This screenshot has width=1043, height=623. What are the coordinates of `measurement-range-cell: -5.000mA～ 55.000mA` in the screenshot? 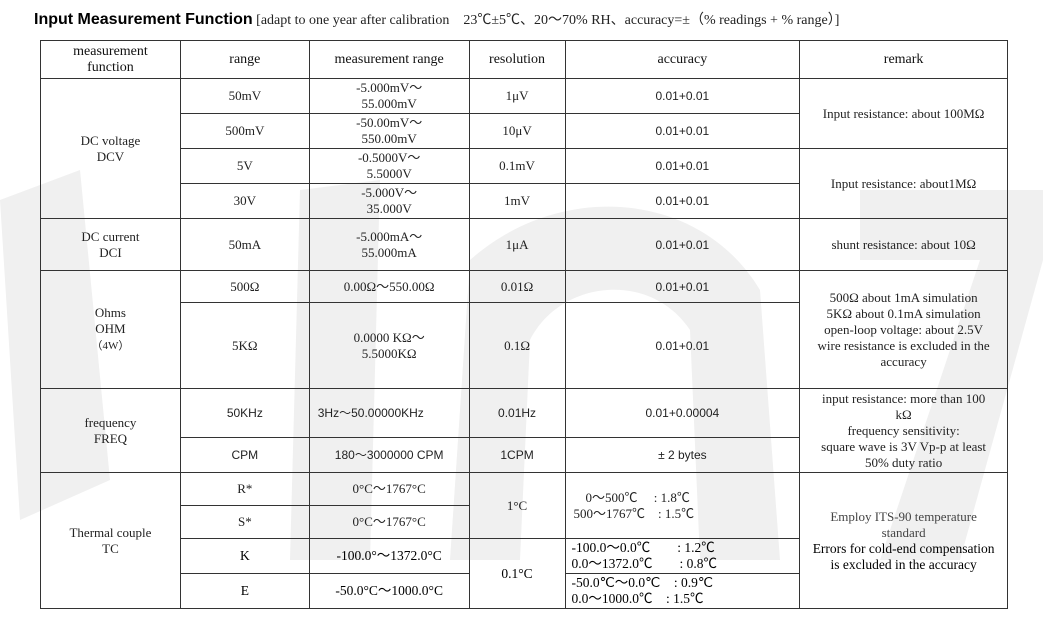 It's located at (389, 244).